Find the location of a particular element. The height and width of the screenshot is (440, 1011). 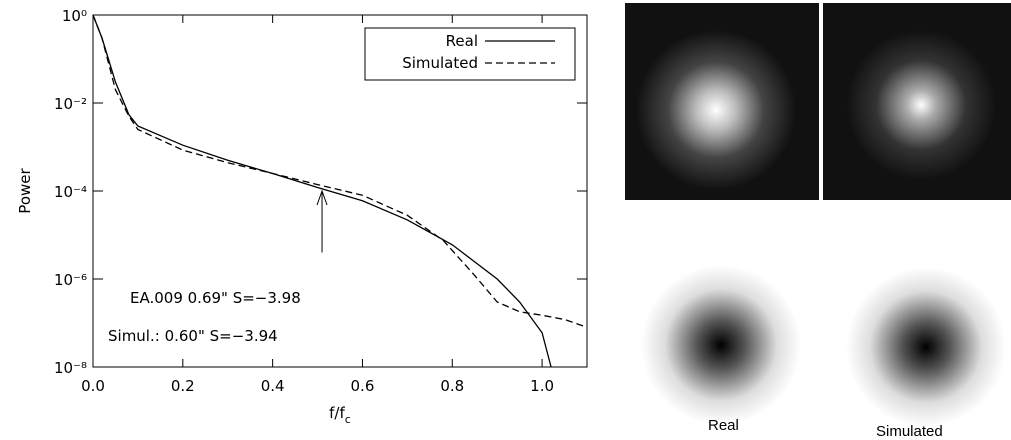

legend-label: Real is located at coordinates (462, 41).